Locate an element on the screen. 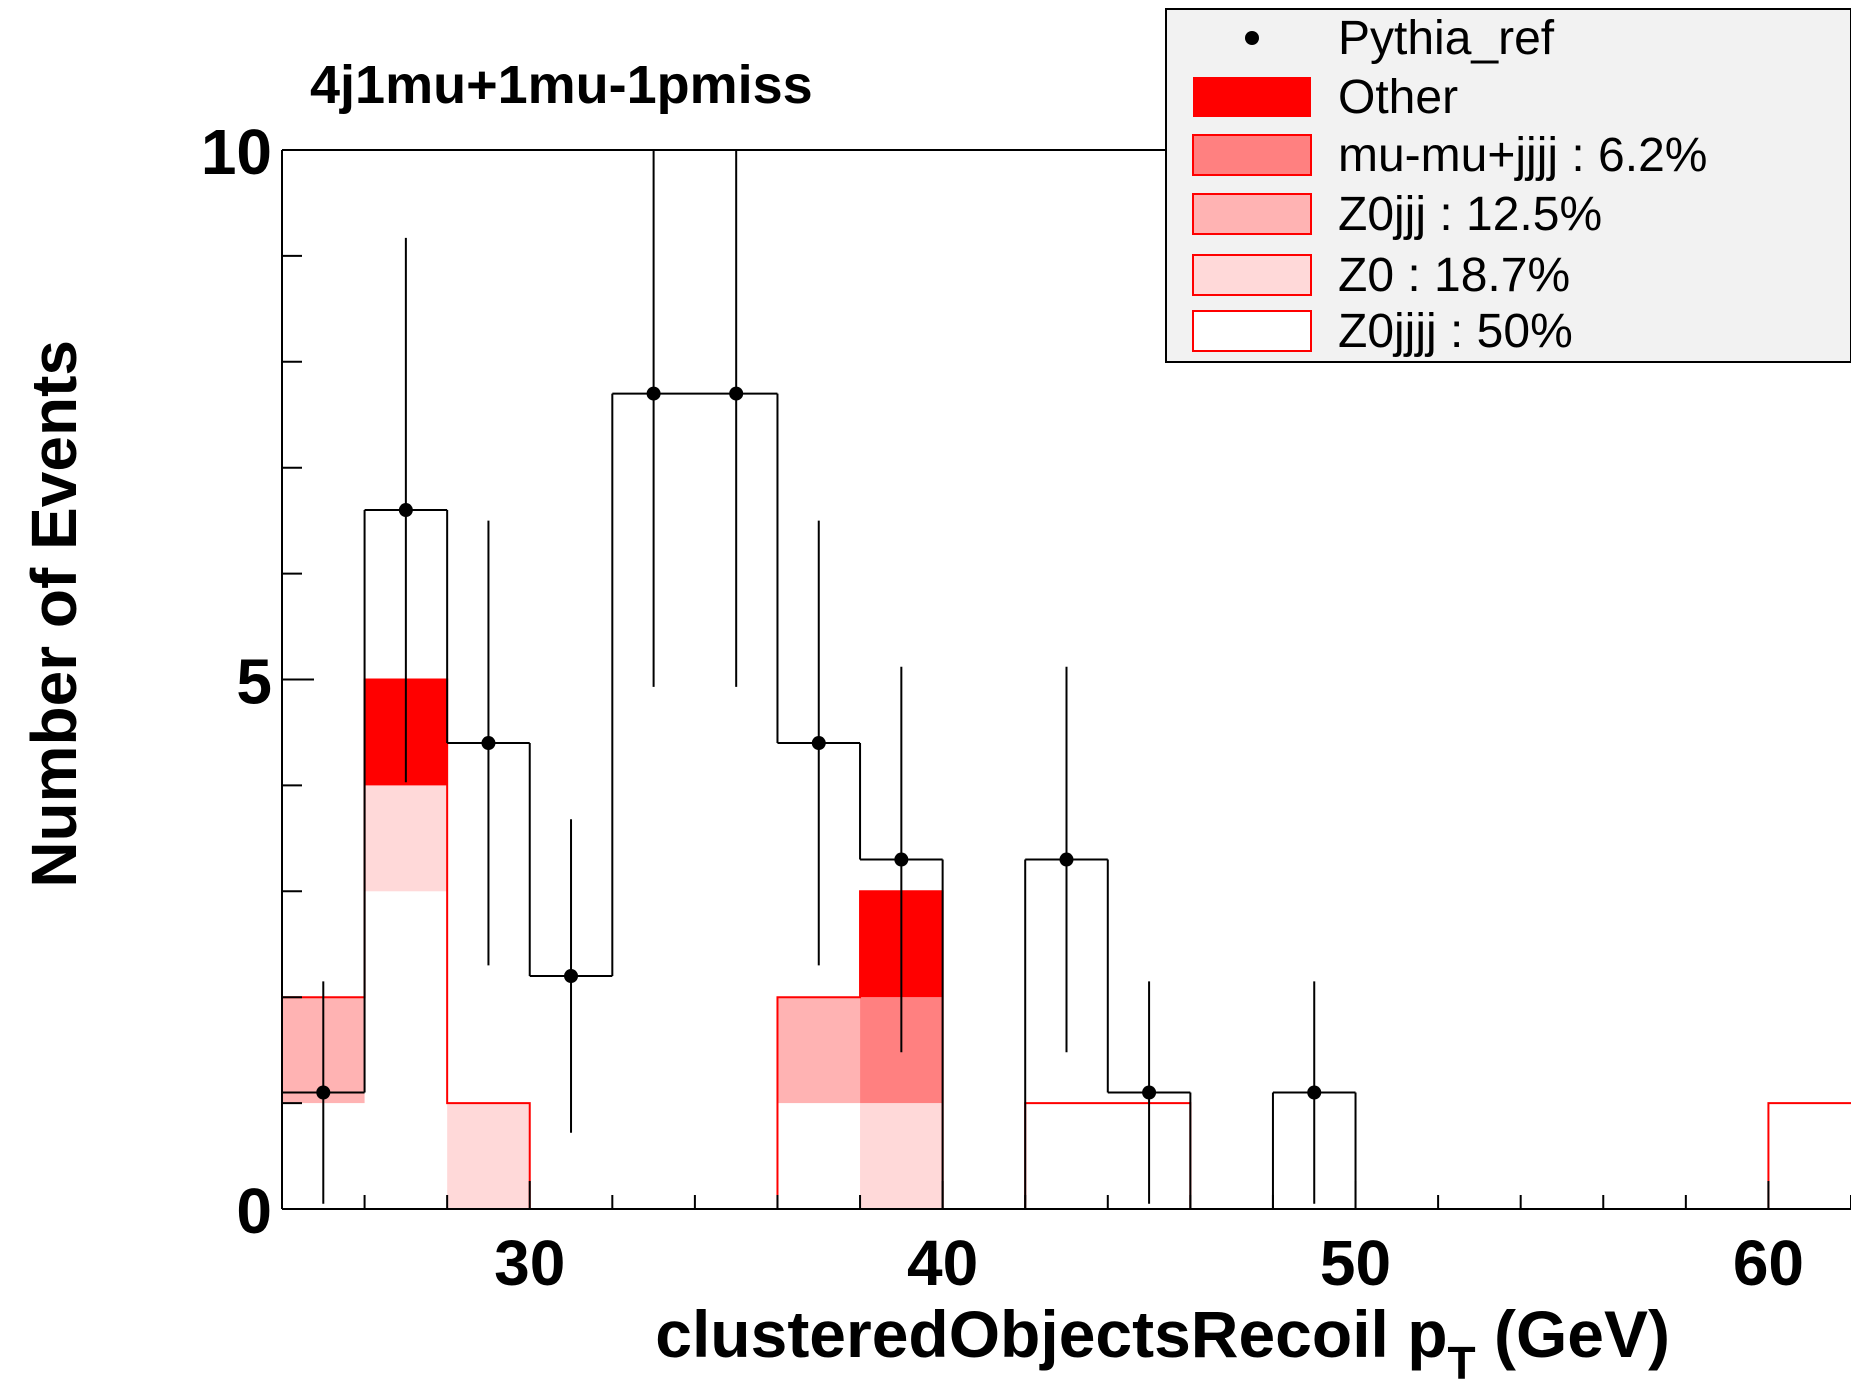  x-axis-title-subscript: T is located at coordinates (1462, 1363).